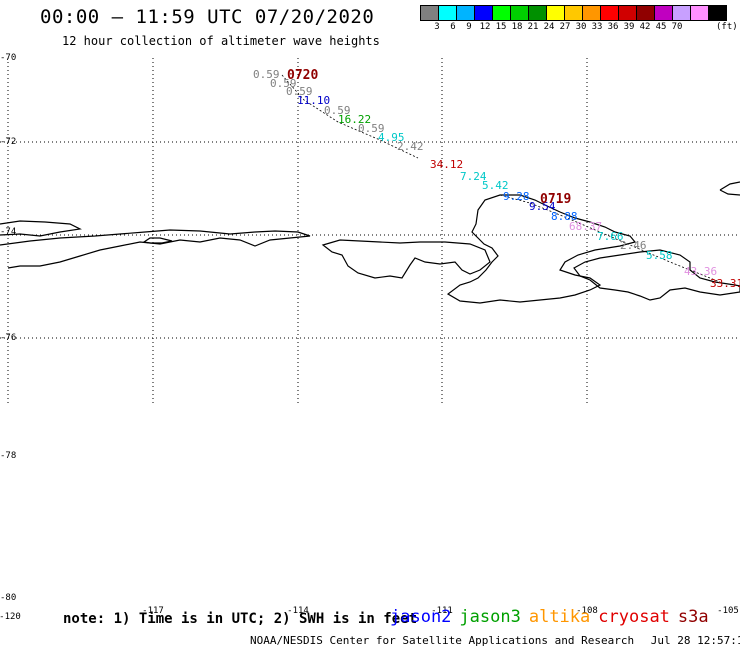  I want to click on lat-label: -70, so click(8, 58).